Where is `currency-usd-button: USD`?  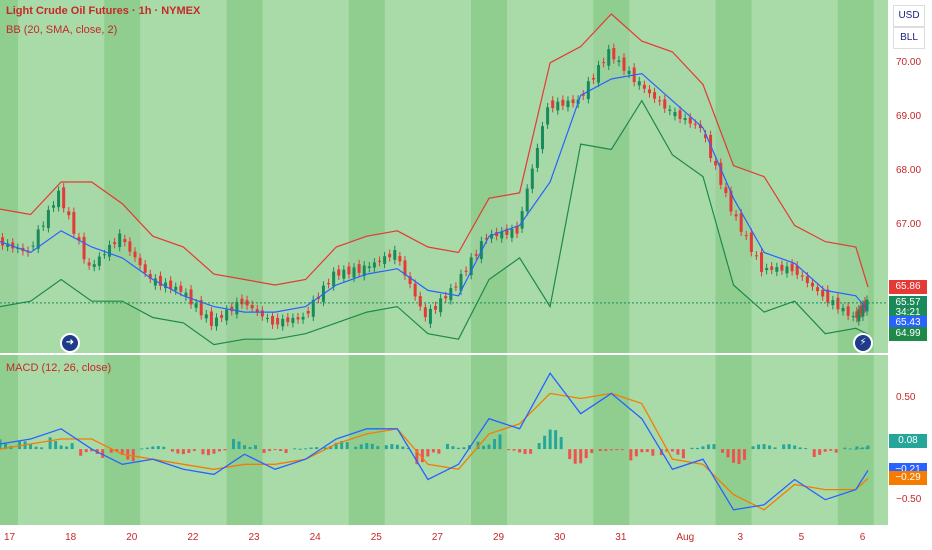
currency-usd-button: USD is located at coordinates (909, 16).